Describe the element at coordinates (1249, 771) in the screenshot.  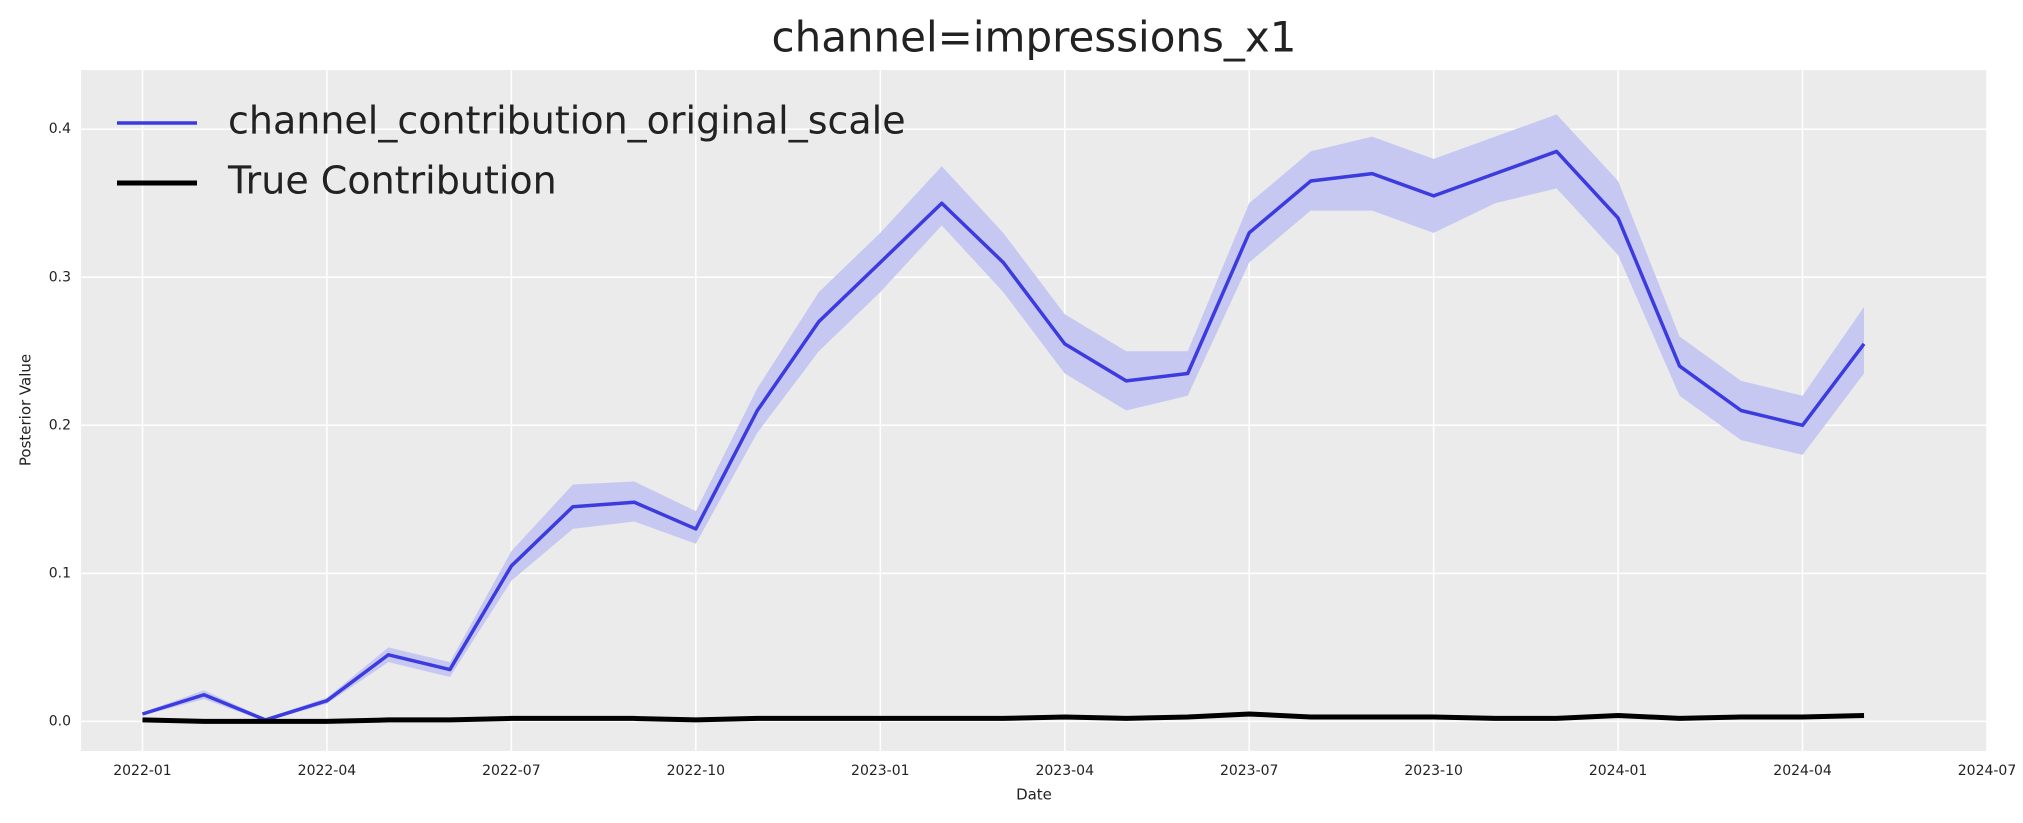
I see `x-tick-label: 2023-07` at that location.